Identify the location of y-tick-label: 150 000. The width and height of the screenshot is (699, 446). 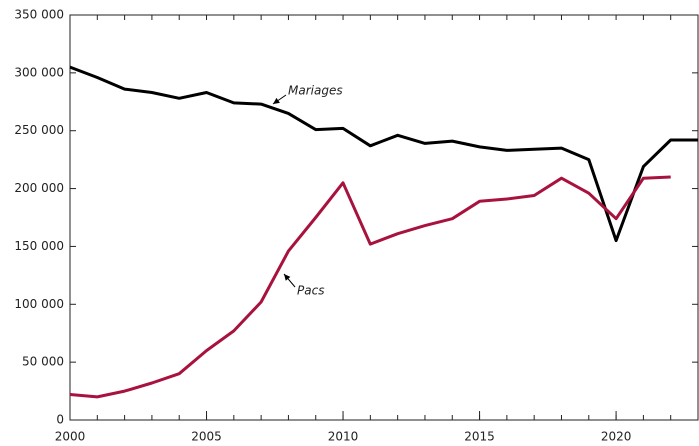
(39, 246).